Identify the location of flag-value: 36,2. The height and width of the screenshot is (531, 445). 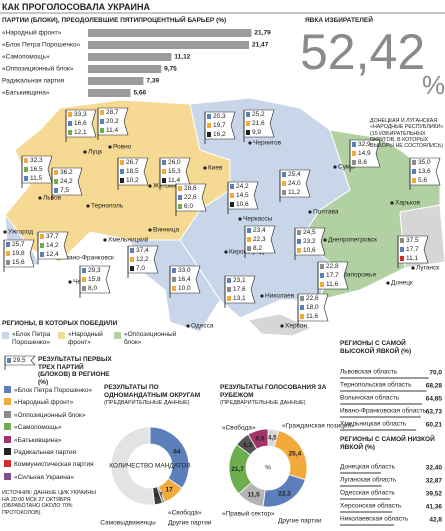
(66, 172).